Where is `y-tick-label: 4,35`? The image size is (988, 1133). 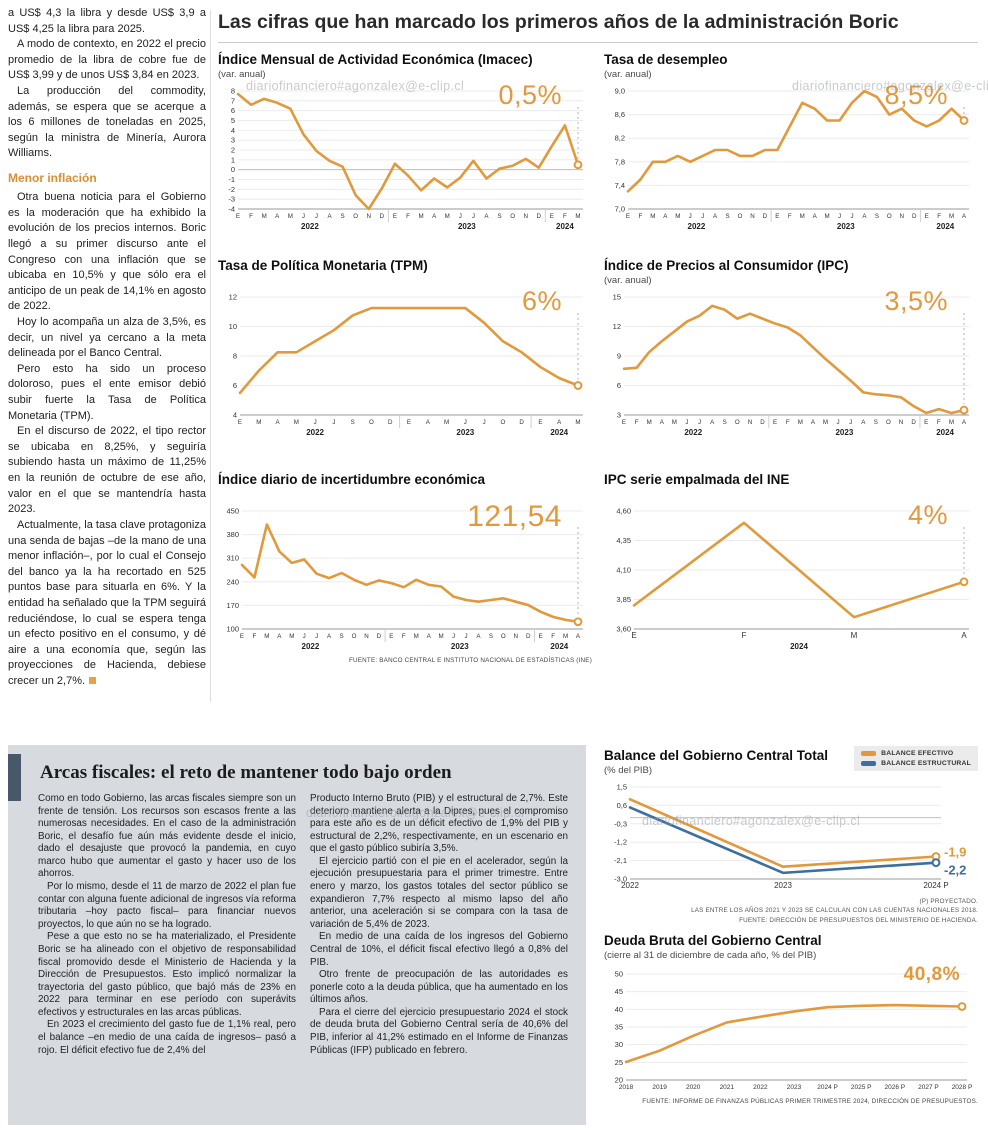
y-tick-label: 4,35 is located at coordinates (623, 540).